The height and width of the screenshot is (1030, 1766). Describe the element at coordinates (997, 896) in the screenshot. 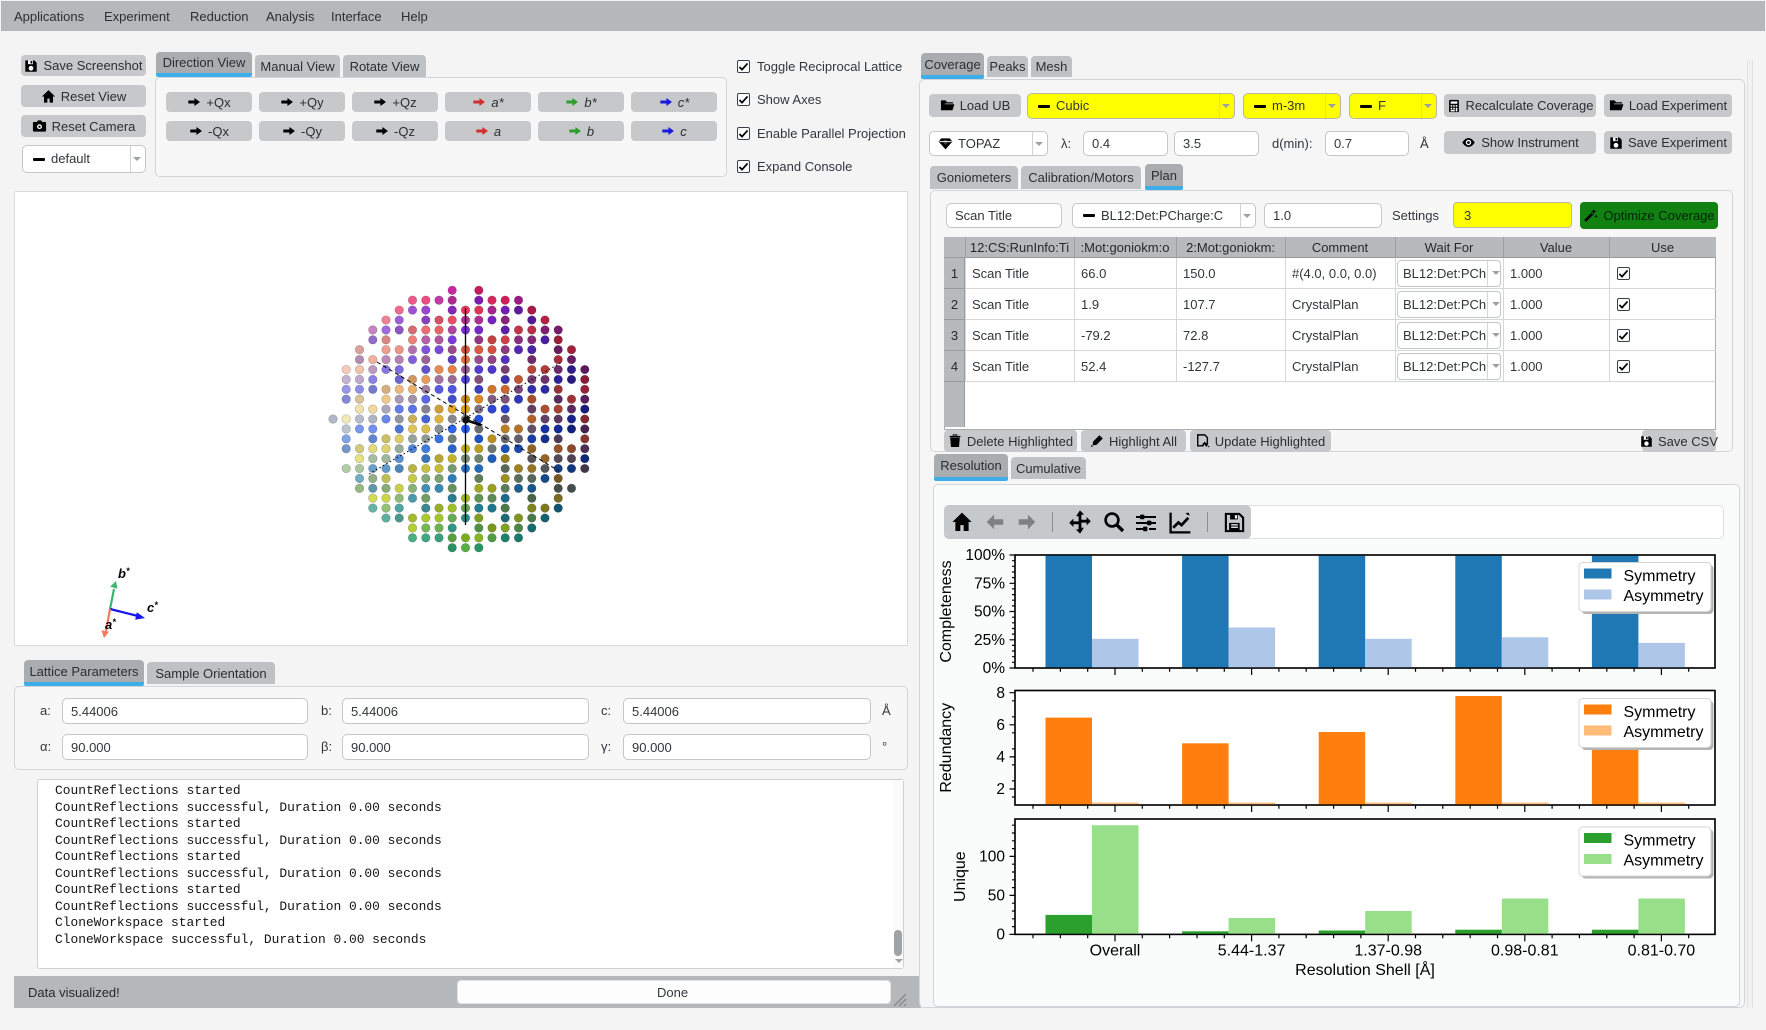

I see `svg-text: 50` at that location.